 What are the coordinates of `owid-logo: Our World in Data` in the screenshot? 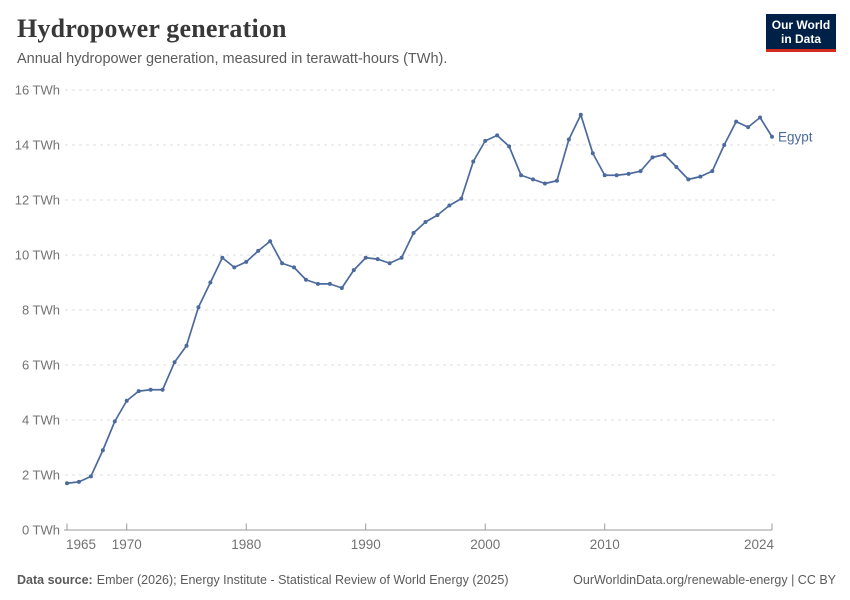 It's located at (801, 33).